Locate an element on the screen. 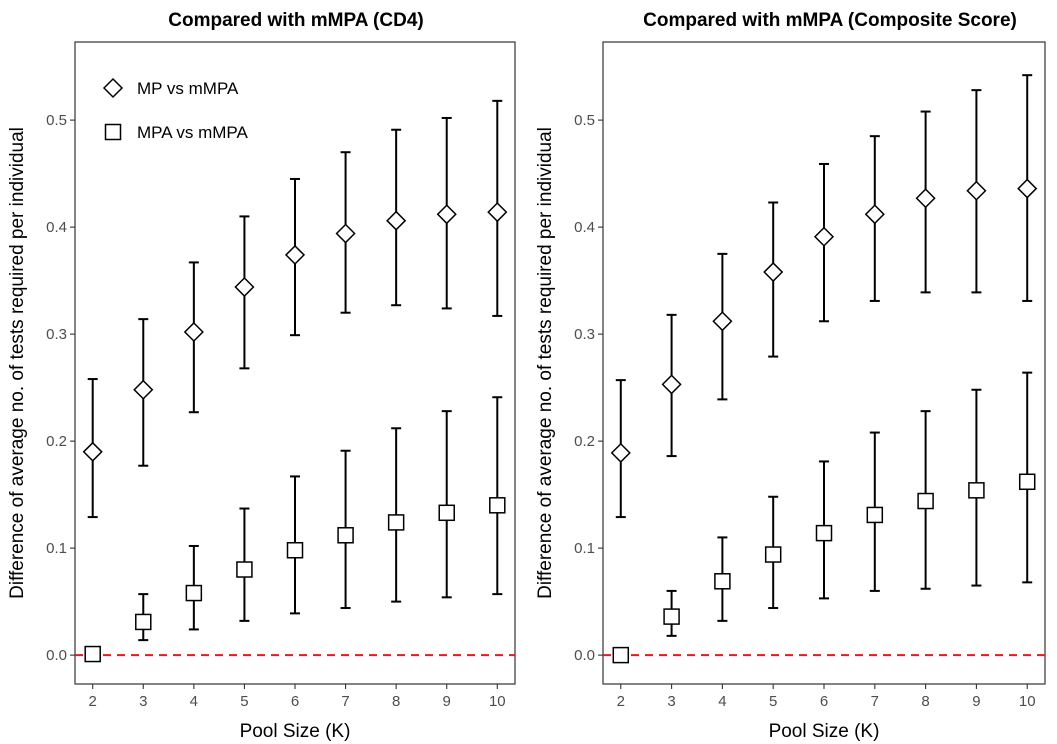 The image size is (1057, 744). legend-label: MP vs mMPA is located at coordinates (188, 88).